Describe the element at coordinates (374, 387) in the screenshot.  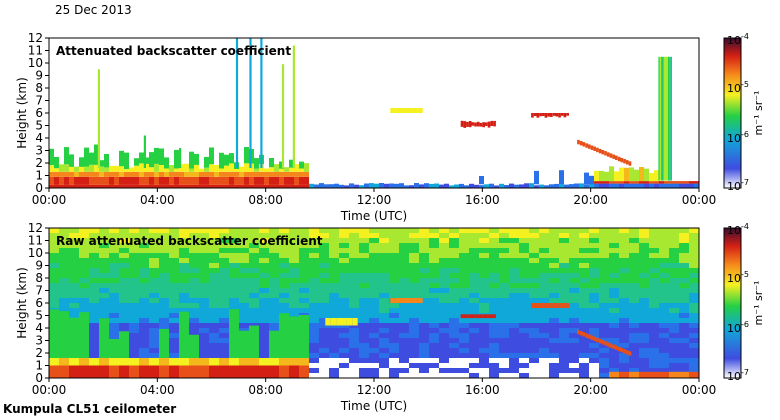
I see `panel-2-x-ticks: 00:00 04:00 08:00 12:00 16:00 20:00 00:00` at that location.